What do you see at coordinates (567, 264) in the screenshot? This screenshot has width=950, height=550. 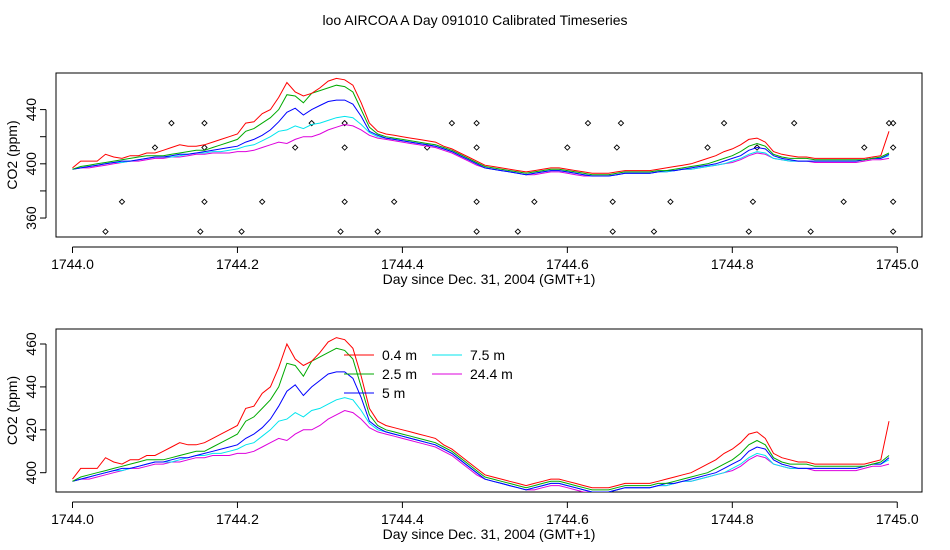 I see `top-x-tick-label: 1744.6` at bounding box center [567, 264].